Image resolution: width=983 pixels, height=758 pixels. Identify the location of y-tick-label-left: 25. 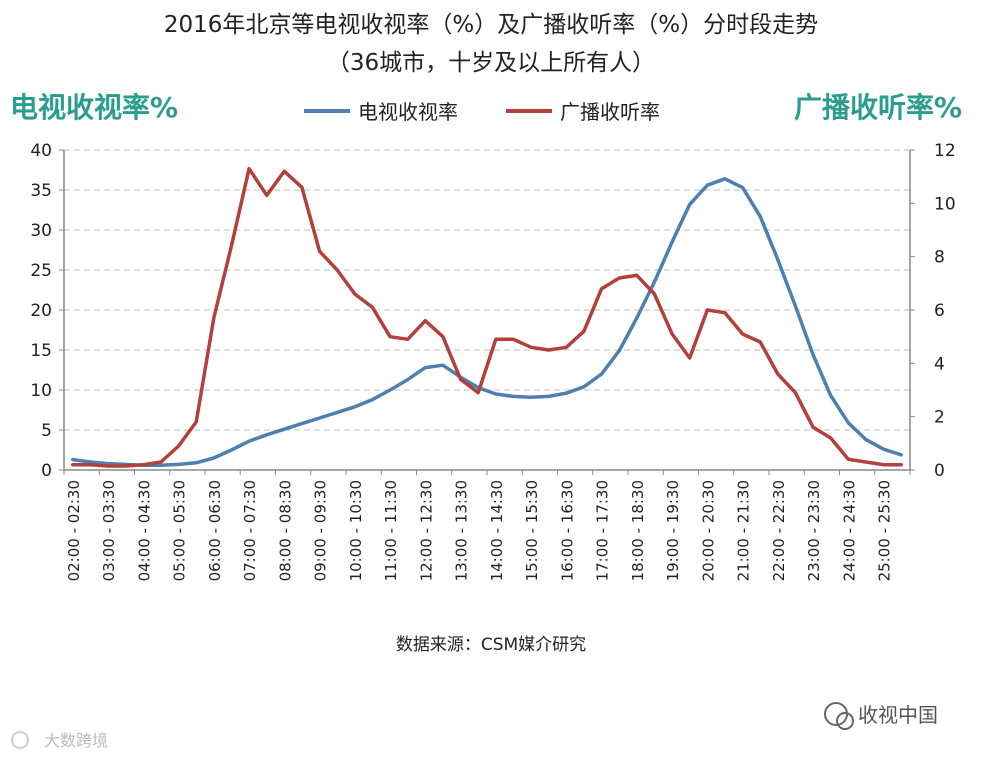
(41, 271).